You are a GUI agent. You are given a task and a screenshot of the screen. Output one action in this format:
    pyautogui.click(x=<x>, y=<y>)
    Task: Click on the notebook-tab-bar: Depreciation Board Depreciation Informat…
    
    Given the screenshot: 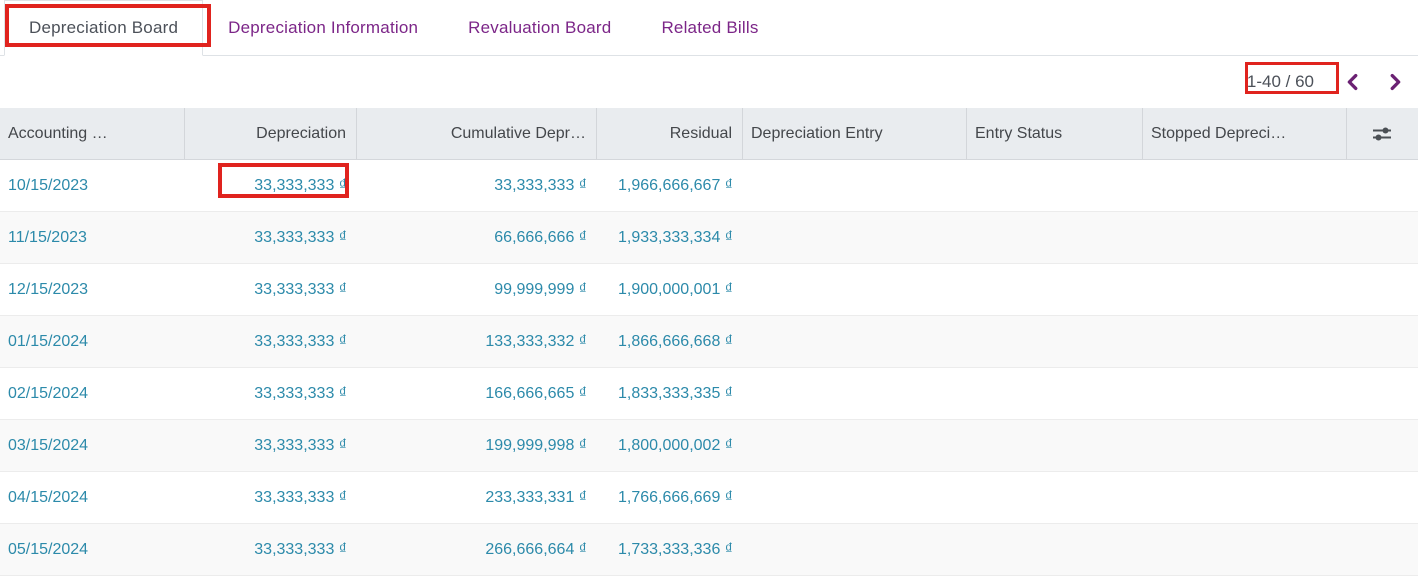 What is the action you would take?
    pyautogui.click(x=709, y=28)
    